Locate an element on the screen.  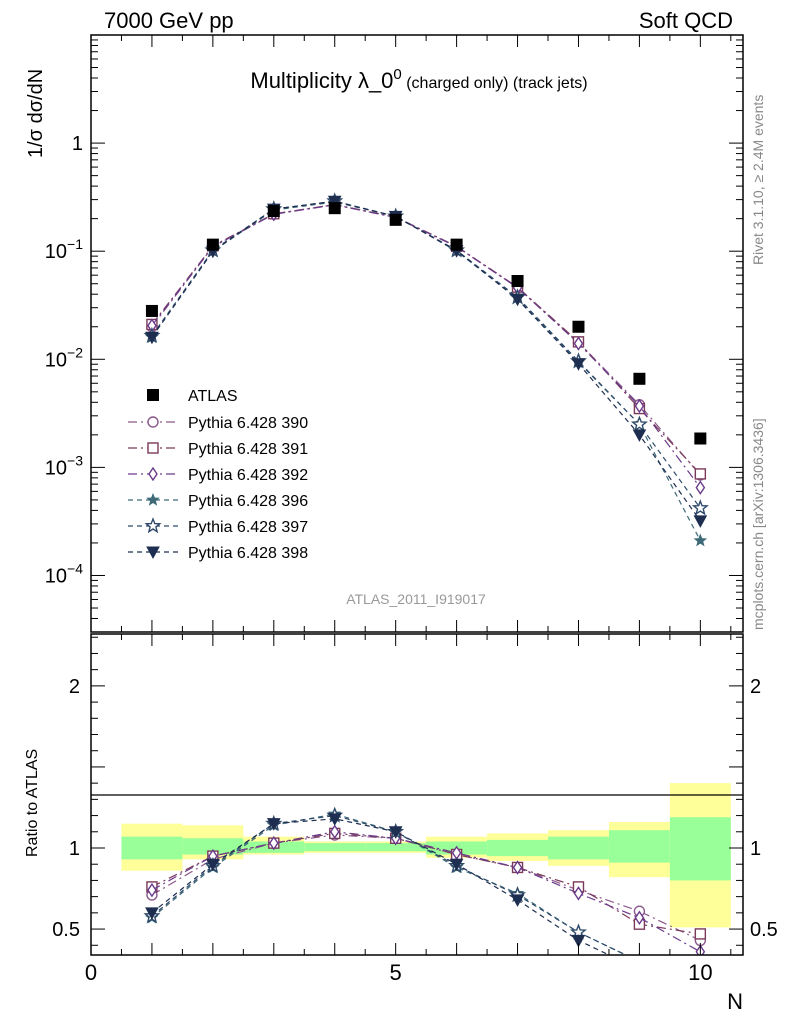
legend-label-s391: Pythia 6.428 391 is located at coordinates (248, 449).